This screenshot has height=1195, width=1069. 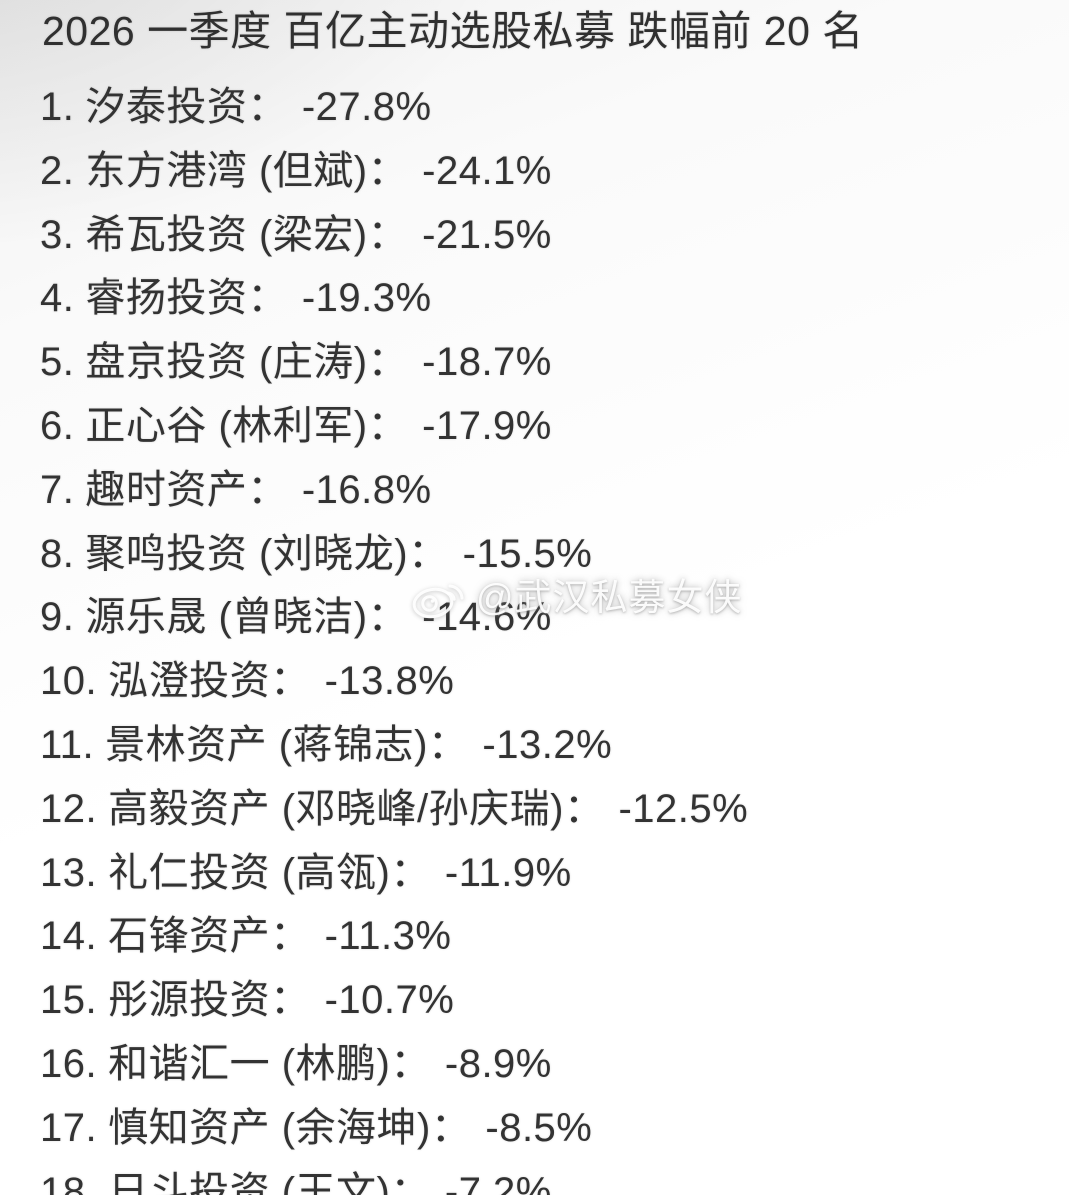 I want to click on fund-rank: 10., so click(x=69, y=681).